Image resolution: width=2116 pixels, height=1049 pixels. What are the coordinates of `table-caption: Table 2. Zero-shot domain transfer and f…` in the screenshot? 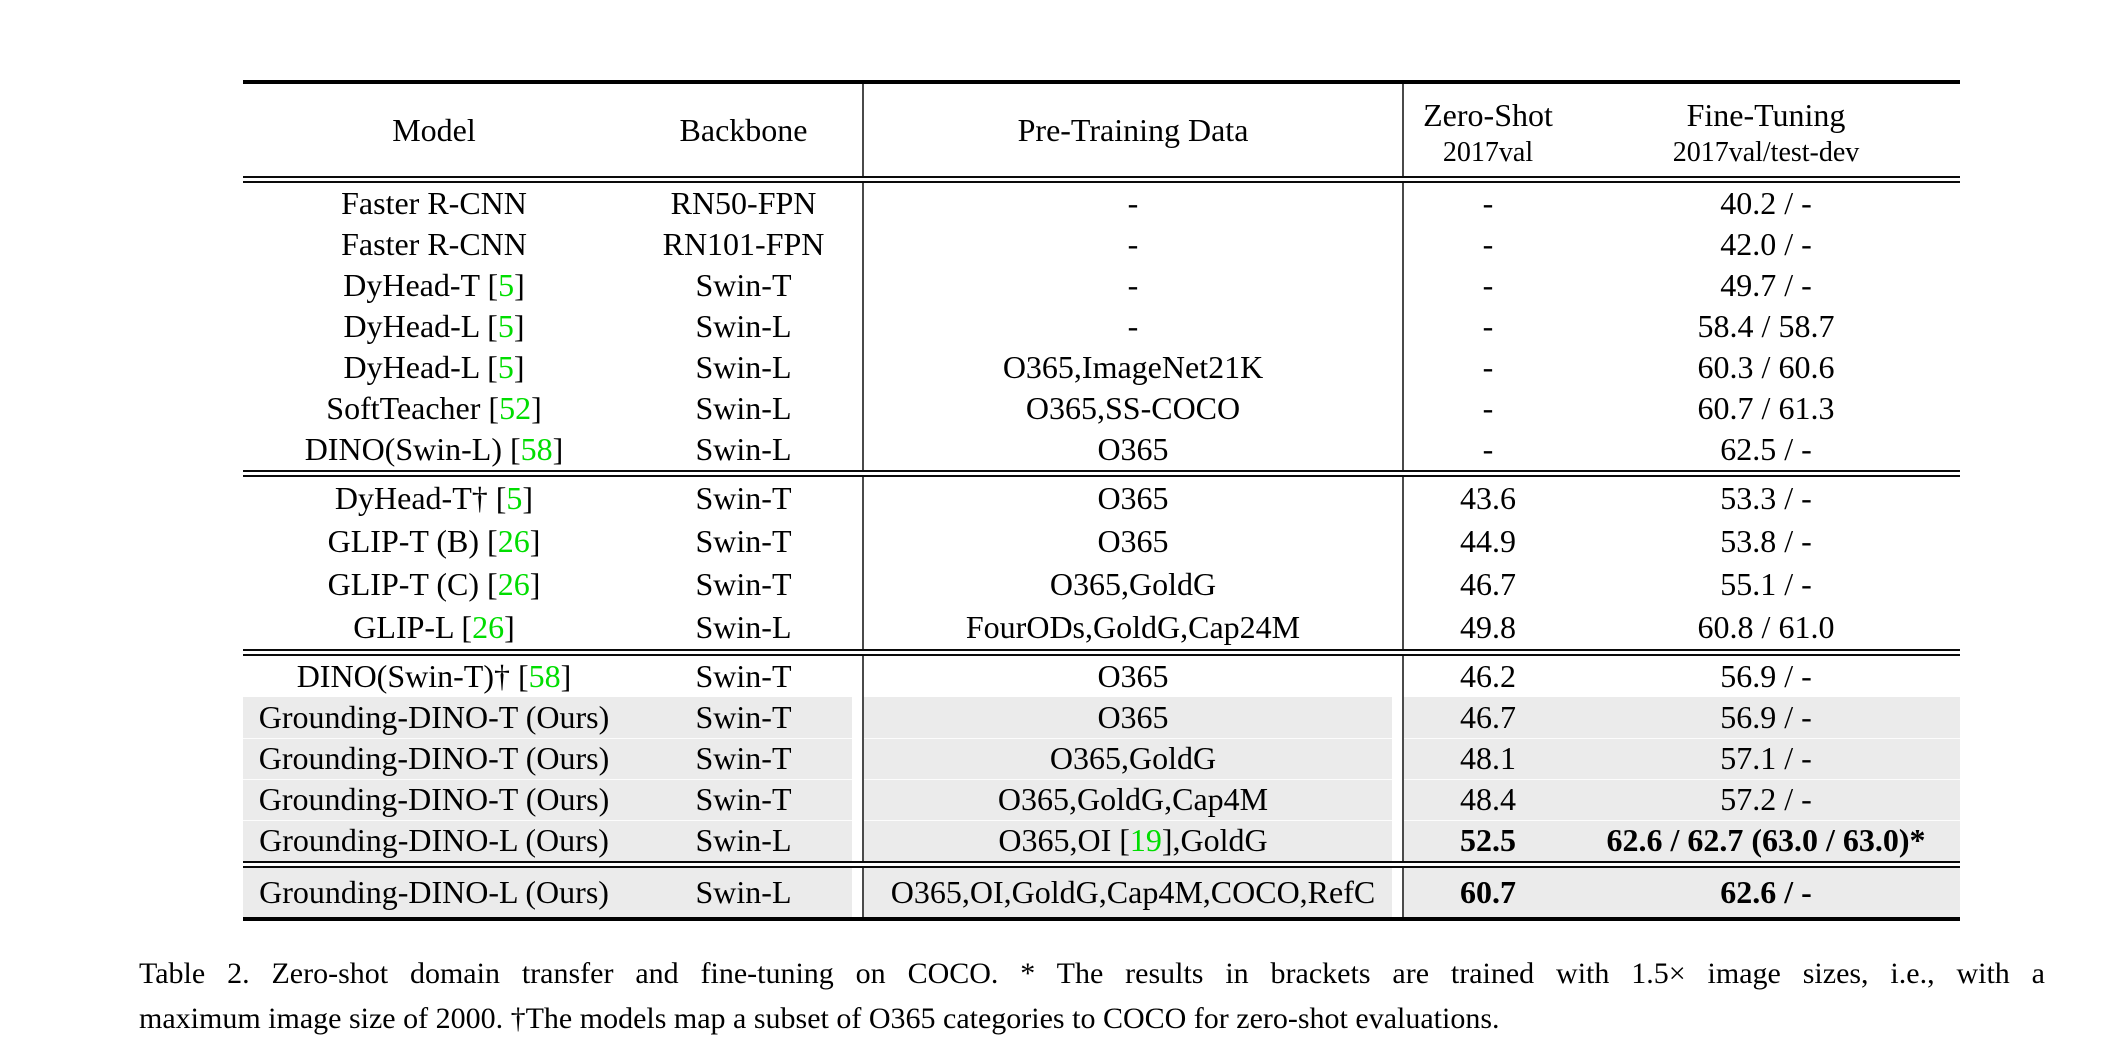 It's located at (1092, 996).